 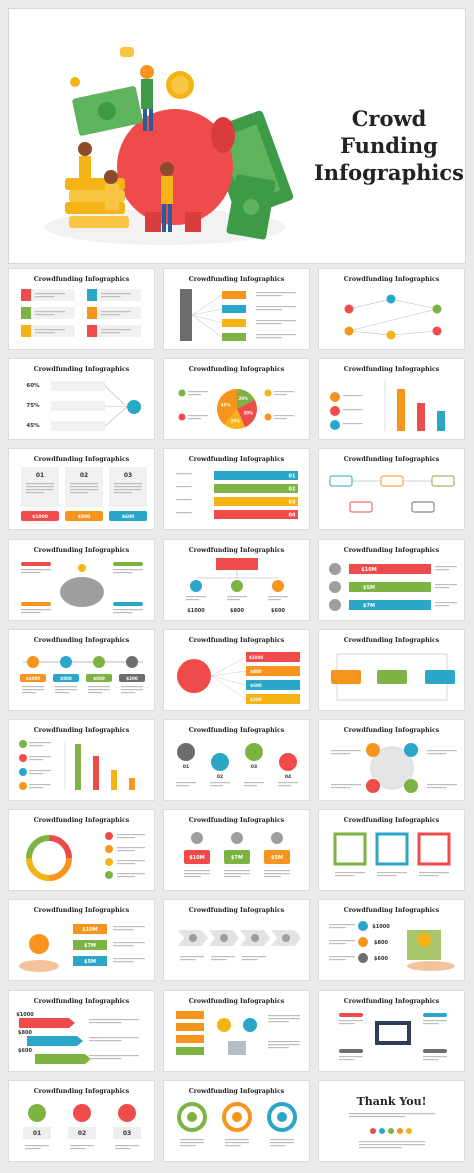 I want to click on slide-thumbnail-27: Crowdfunding Infographics, so click(x=236, y=1030).